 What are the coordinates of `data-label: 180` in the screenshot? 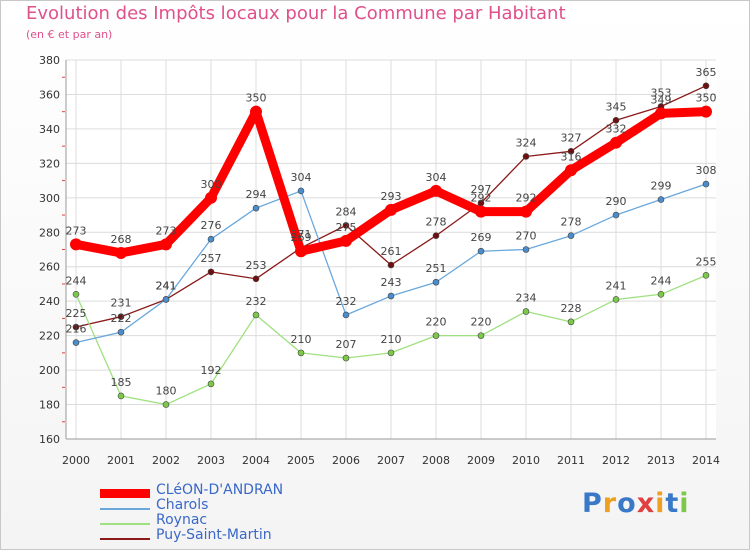 It's located at (166, 391).